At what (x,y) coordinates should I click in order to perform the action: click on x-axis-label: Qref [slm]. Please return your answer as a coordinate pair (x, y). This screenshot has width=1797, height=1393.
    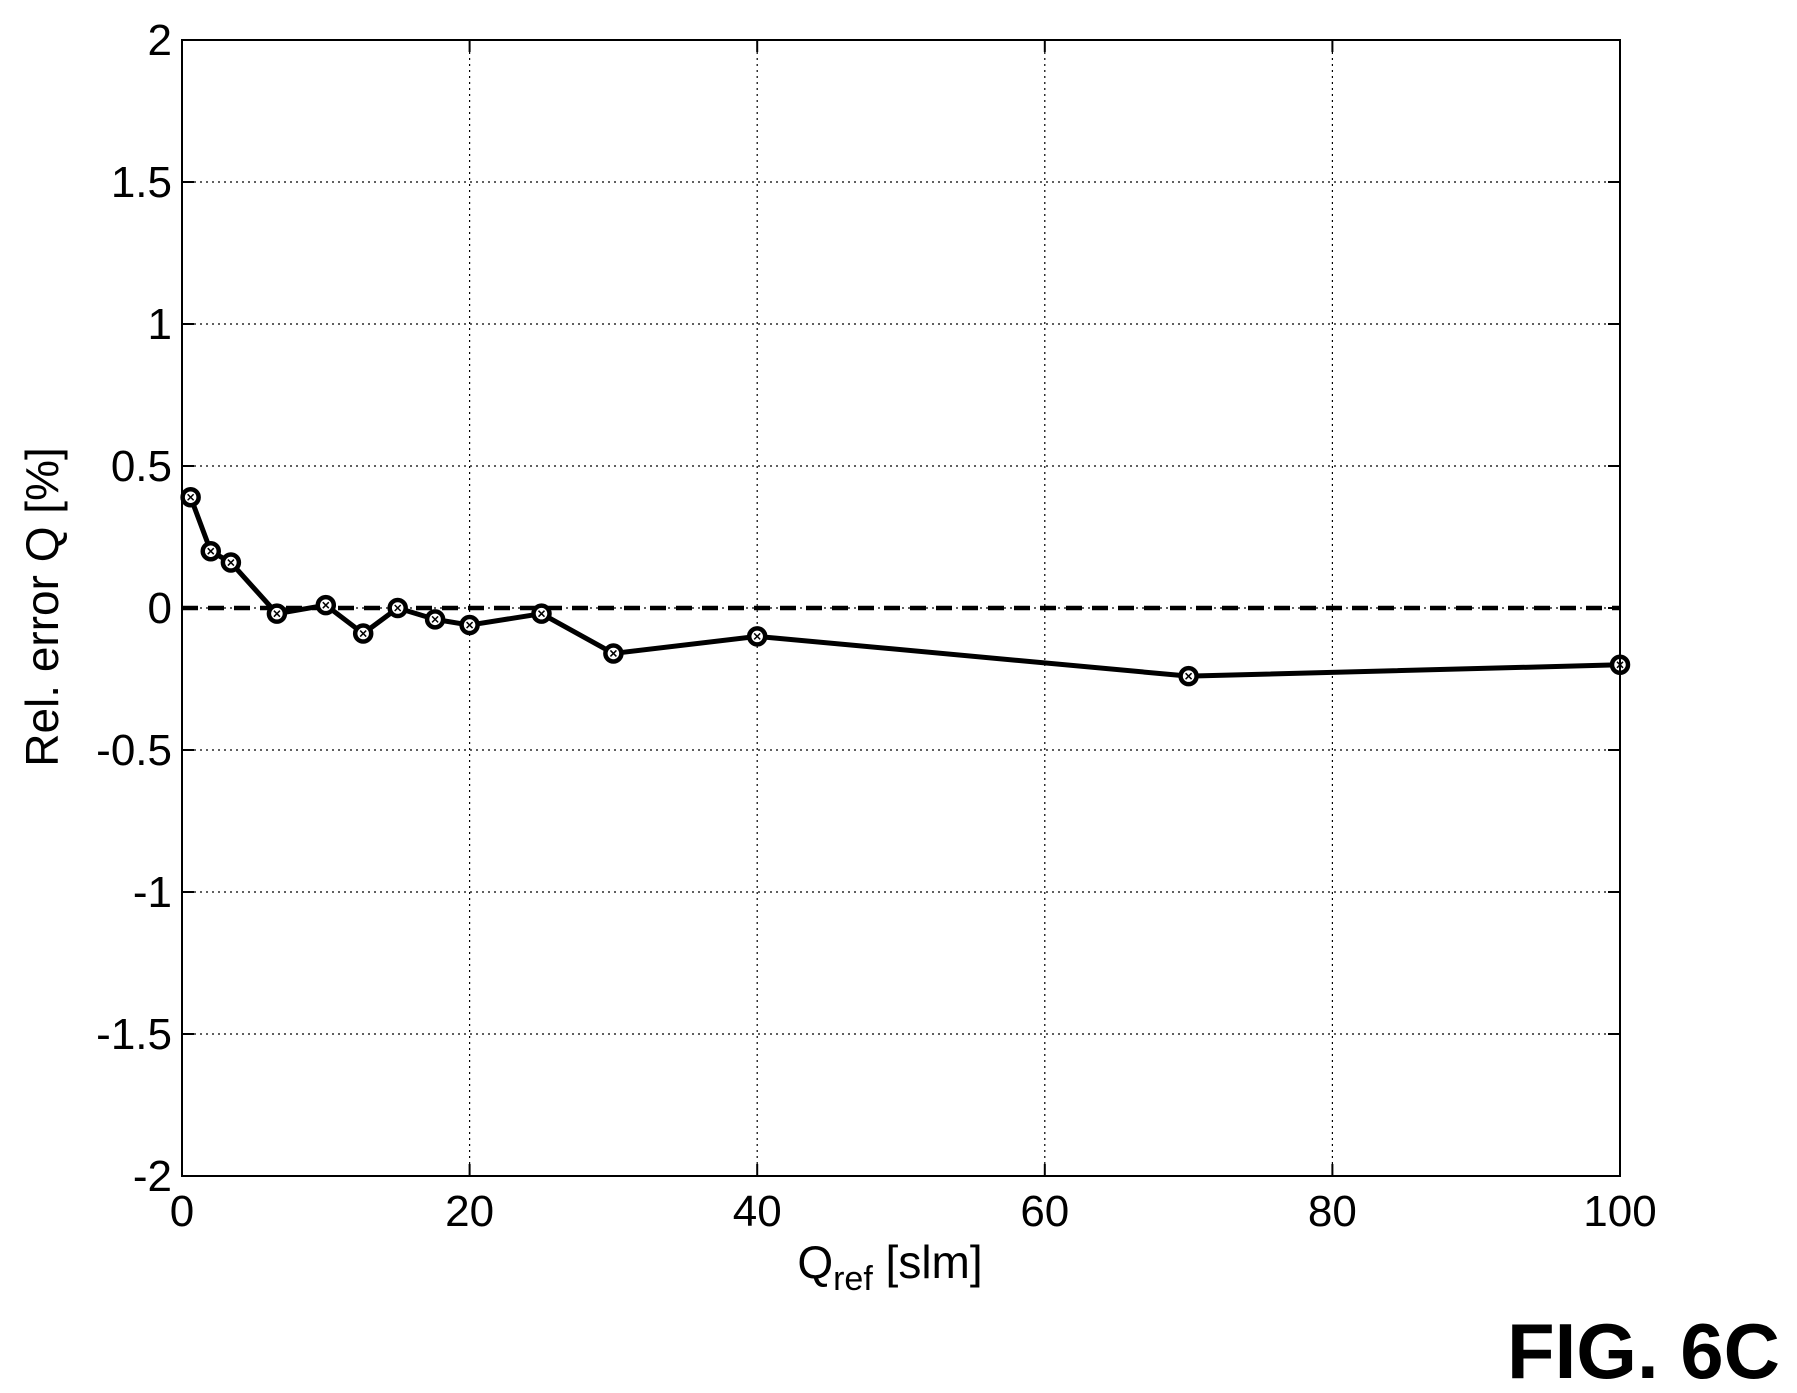
    Looking at the image, I should click on (889, 1267).